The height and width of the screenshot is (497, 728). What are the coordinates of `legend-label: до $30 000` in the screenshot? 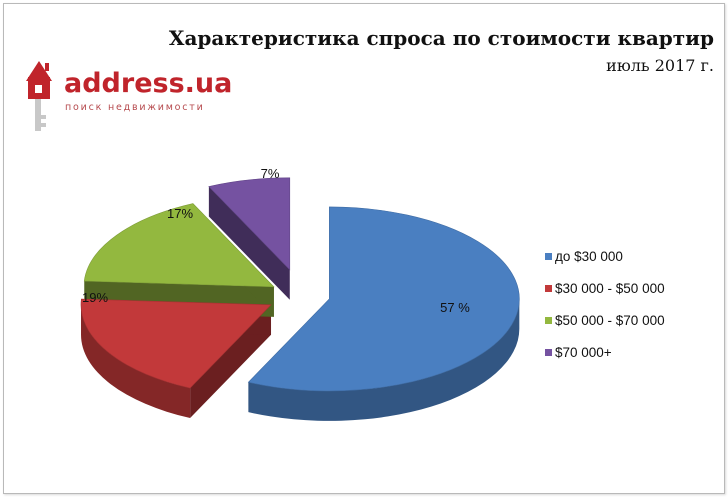 It's located at (589, 256).